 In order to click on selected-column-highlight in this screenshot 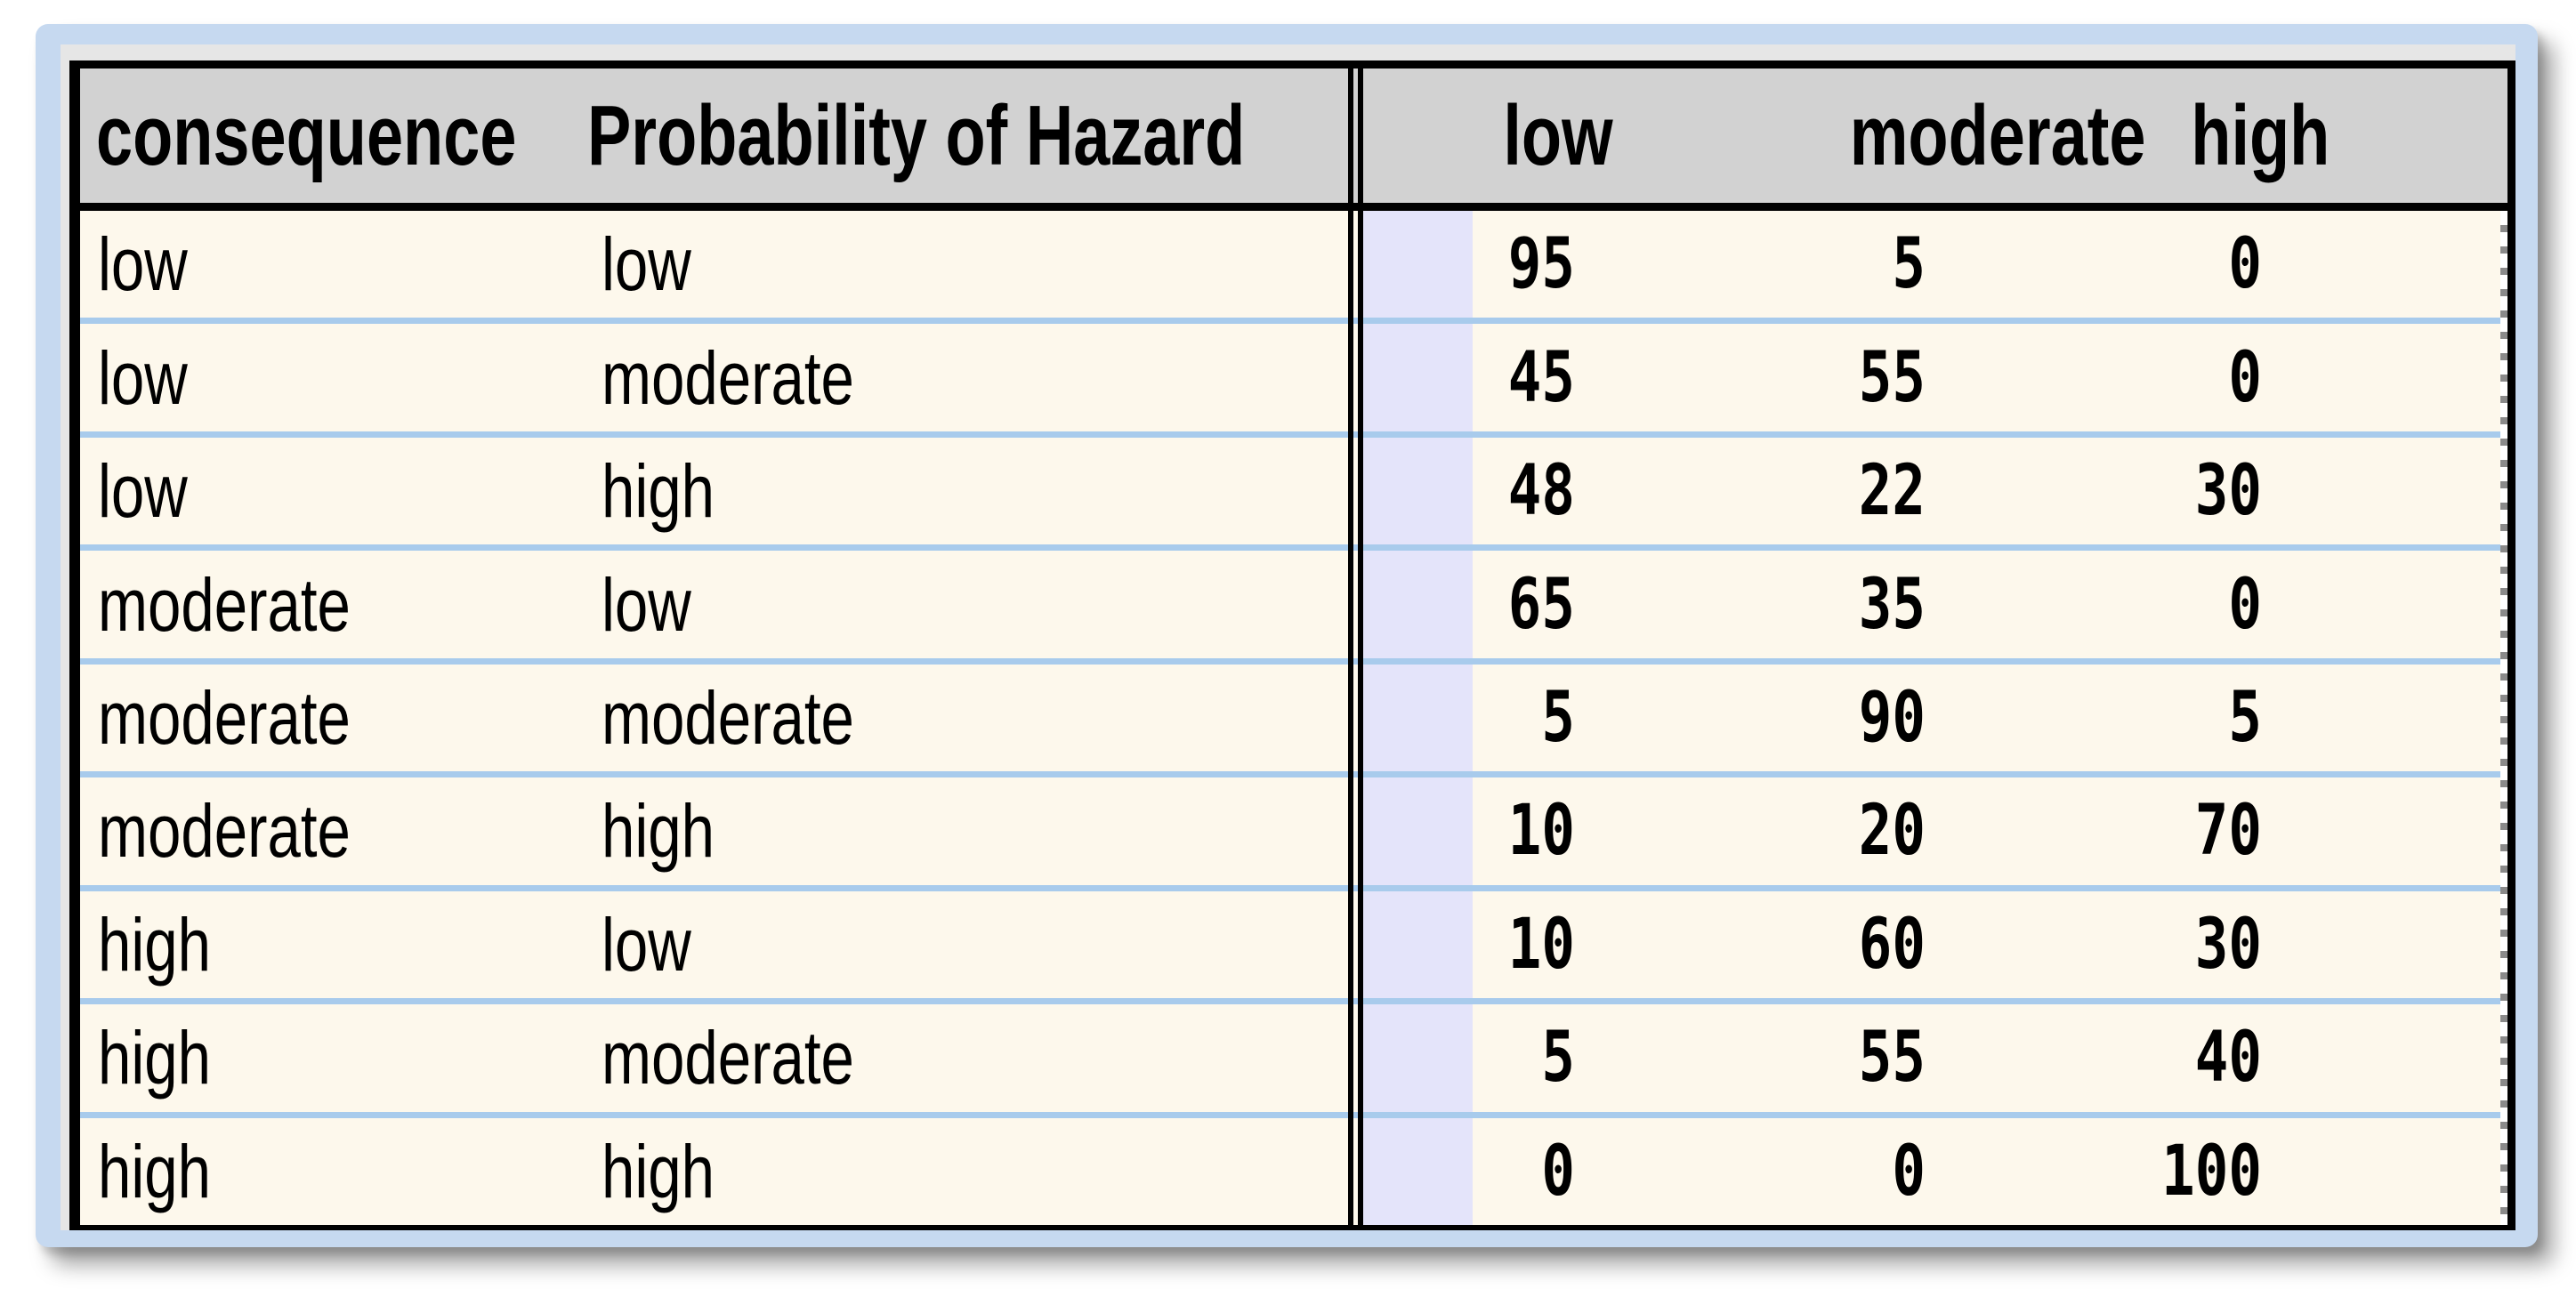, I will do `click(1417, 718)`.